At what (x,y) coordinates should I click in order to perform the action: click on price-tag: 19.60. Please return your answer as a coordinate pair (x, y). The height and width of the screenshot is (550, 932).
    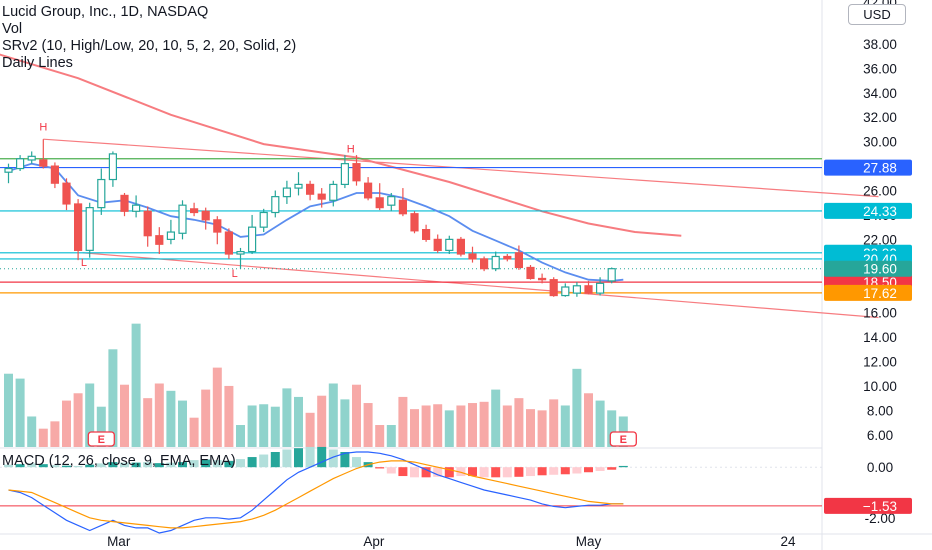
    Looking at the image, I should click on (880, 269).